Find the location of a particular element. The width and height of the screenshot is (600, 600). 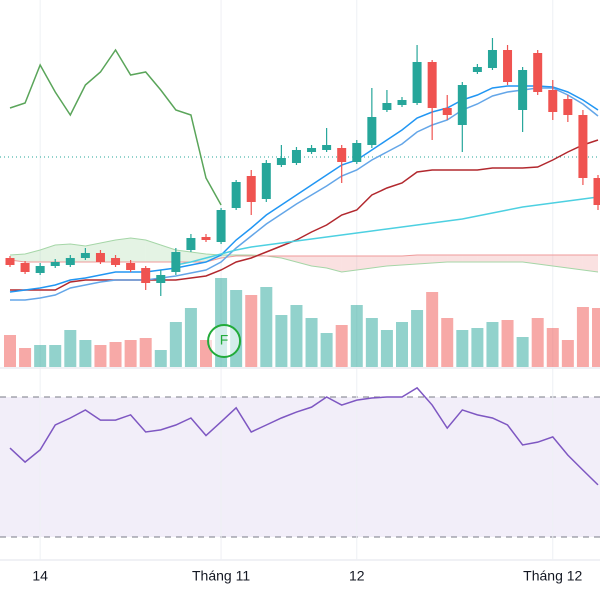

annotation-text: F is located at coordinates (224, 340).